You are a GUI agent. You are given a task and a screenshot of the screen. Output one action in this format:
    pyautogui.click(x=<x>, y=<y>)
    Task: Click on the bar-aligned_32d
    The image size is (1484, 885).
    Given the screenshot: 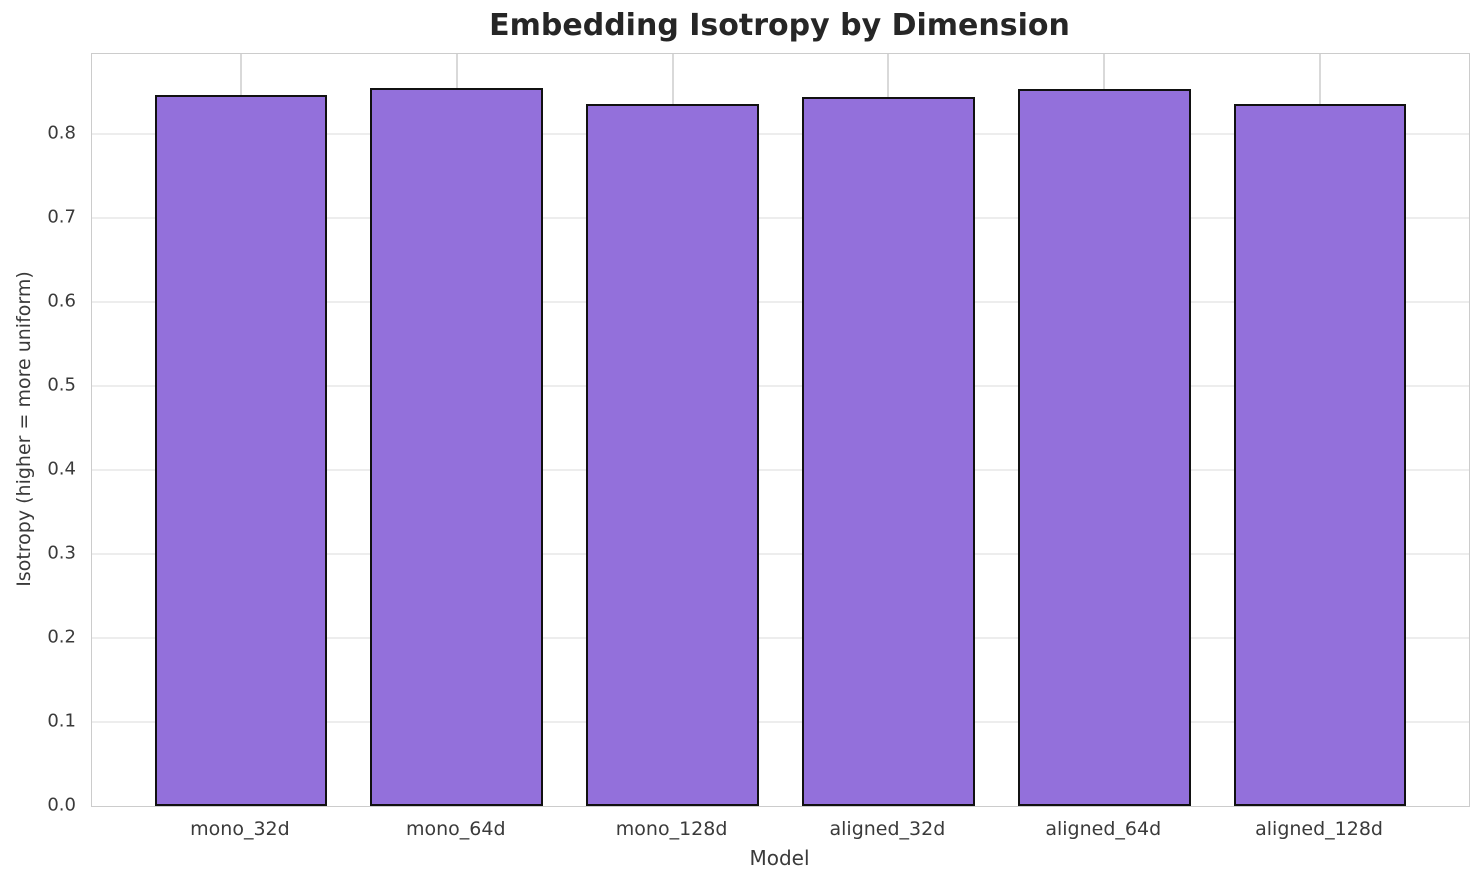 What is the action you would take?
    pyautogui.click(x=888, y=451)
    